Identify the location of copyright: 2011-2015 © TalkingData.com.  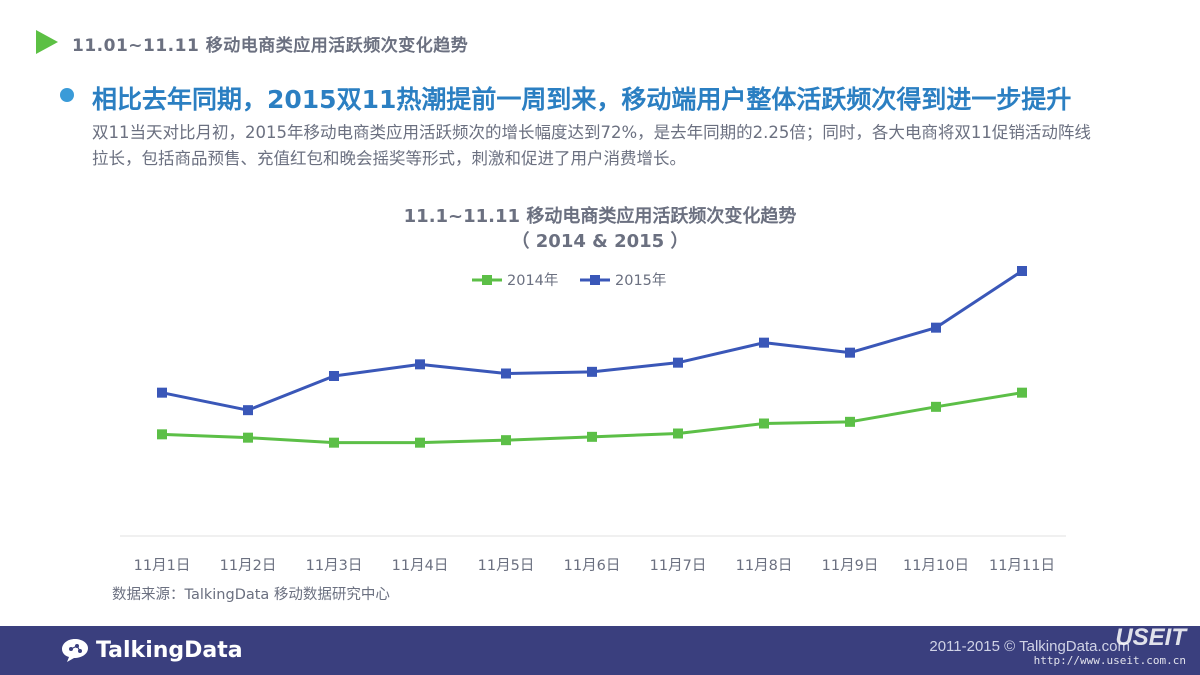
(1029, 646).